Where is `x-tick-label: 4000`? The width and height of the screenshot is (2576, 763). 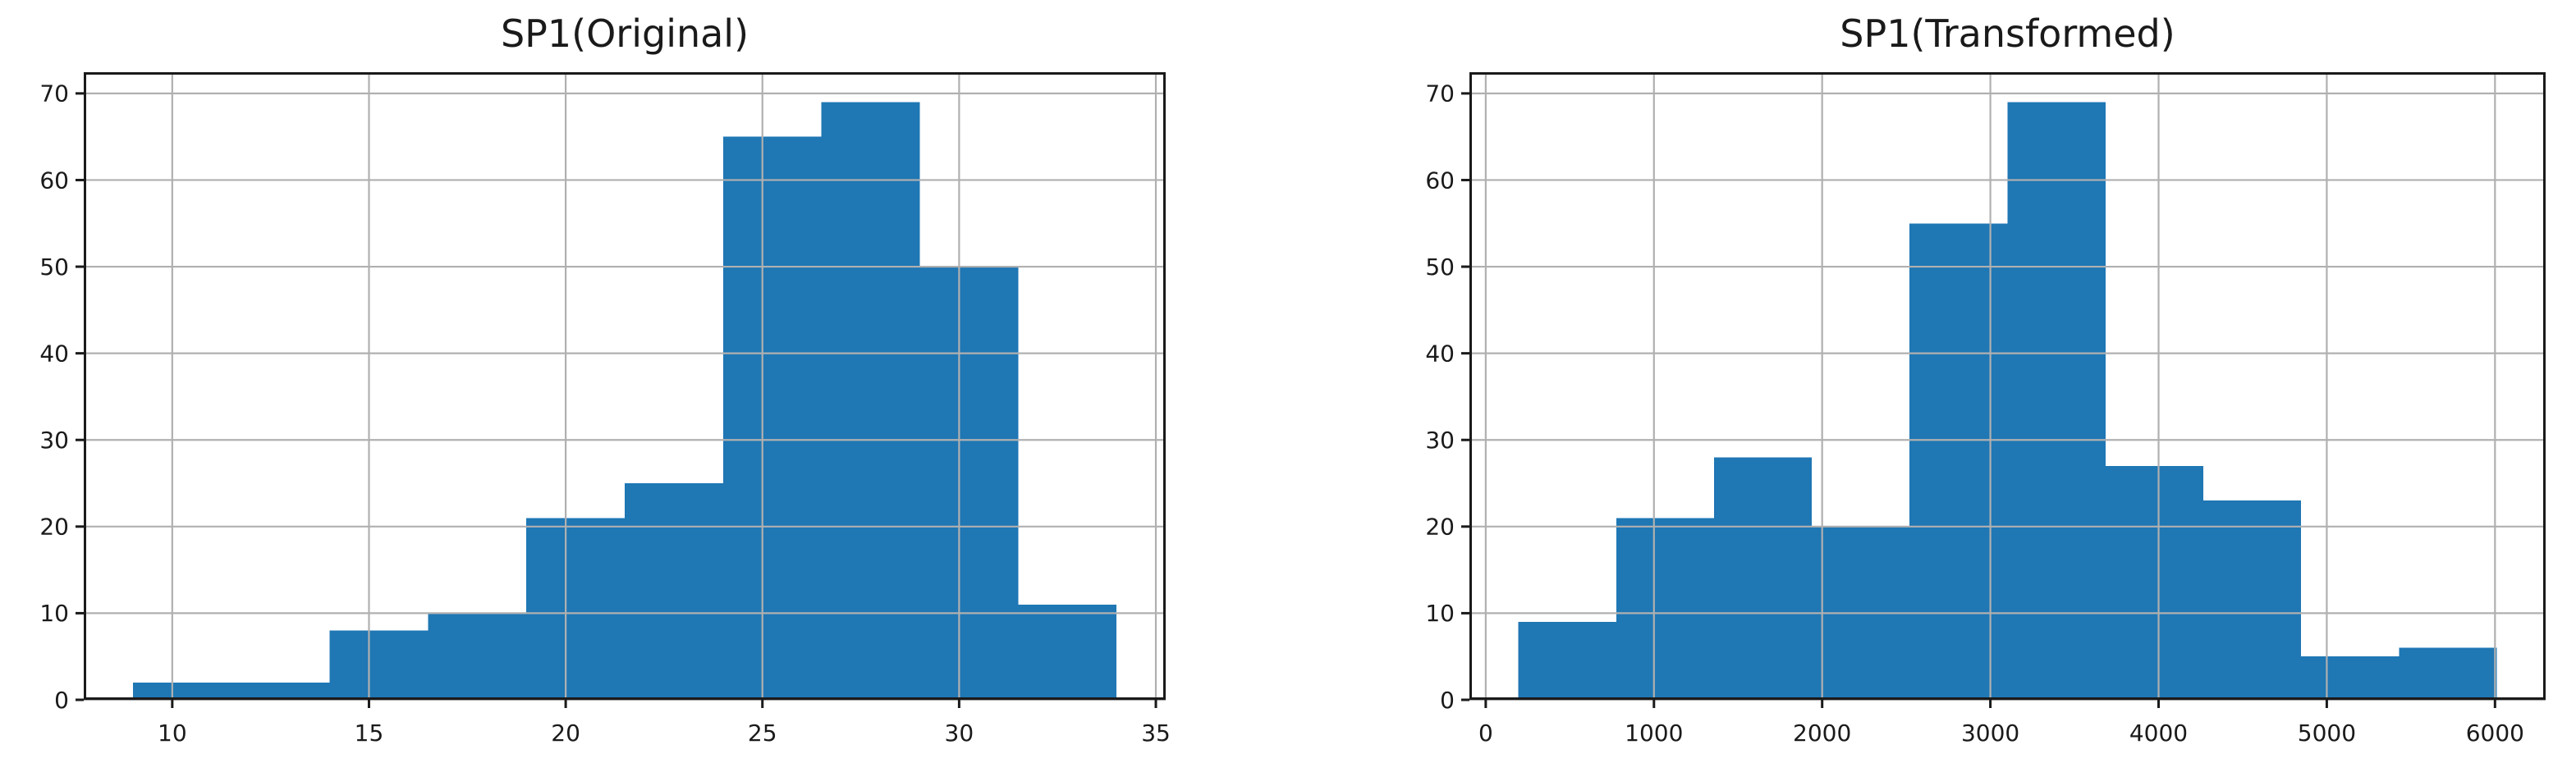 x-tick-label: 4000 is located at coordinates (2159, 733).